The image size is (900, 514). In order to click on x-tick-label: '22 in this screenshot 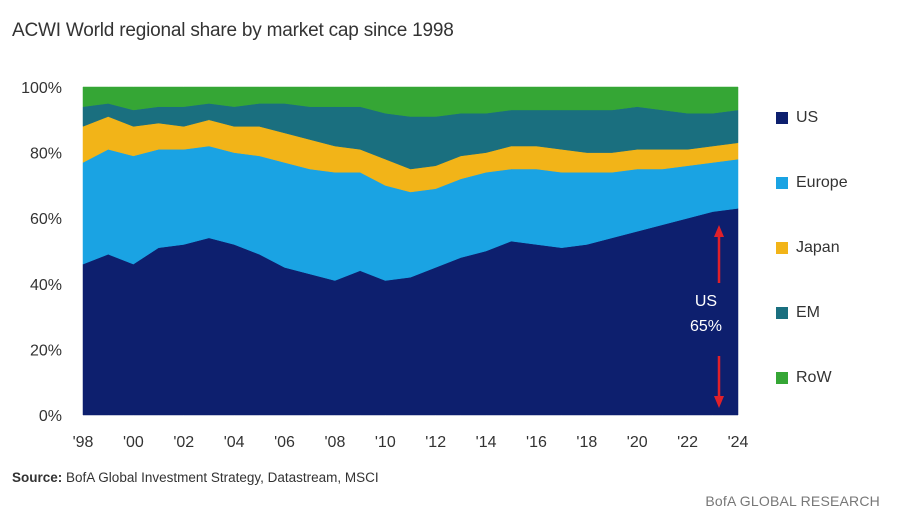, I will do `click(687, 442)`.